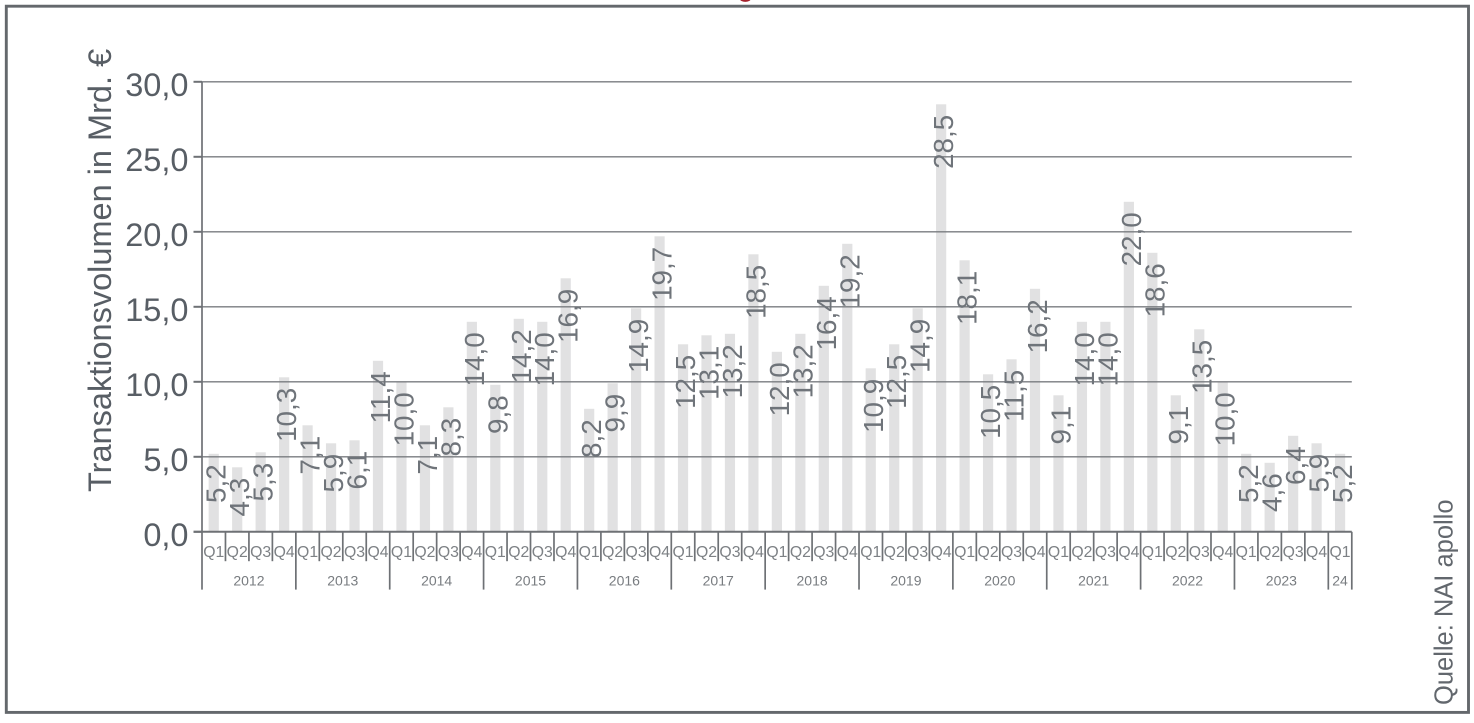  What do you see at coordinates (1131, 239) in the screenshot?
I see `svg-text: 22,0` at bounding box center [1131, 239].